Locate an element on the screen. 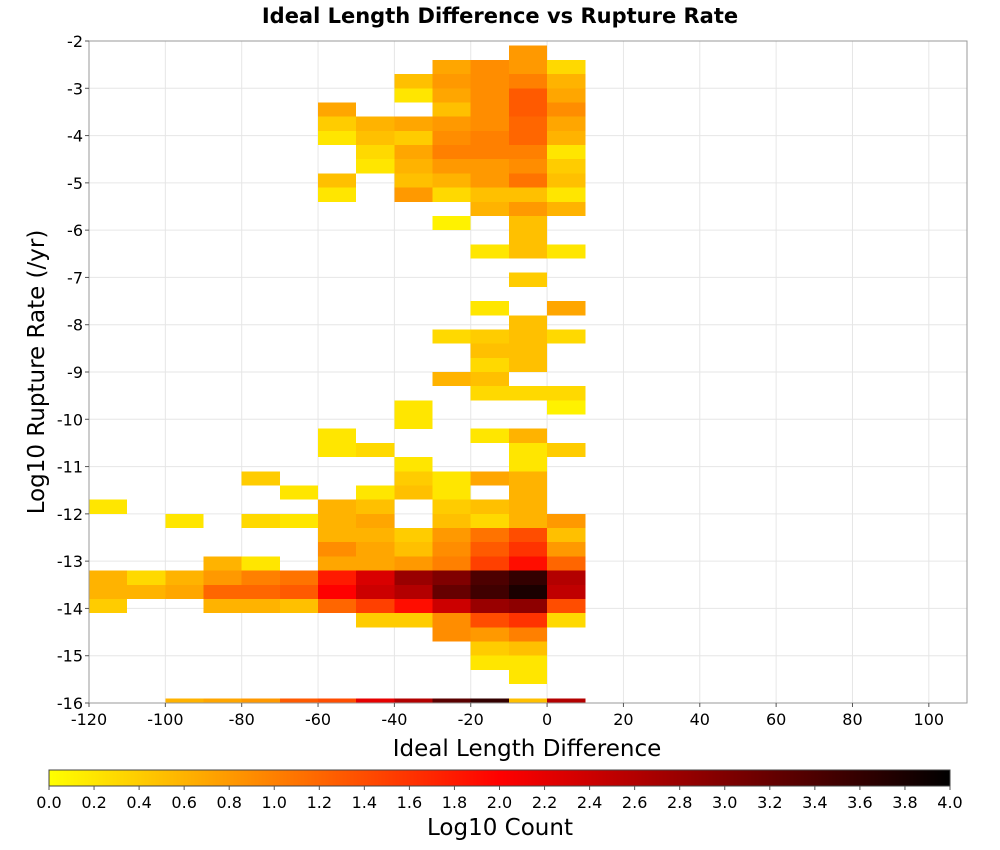 Image resolution: width=1000 pixels, height=850 pixels. y-tick-label: -16 is located at coordinates (70, 703).